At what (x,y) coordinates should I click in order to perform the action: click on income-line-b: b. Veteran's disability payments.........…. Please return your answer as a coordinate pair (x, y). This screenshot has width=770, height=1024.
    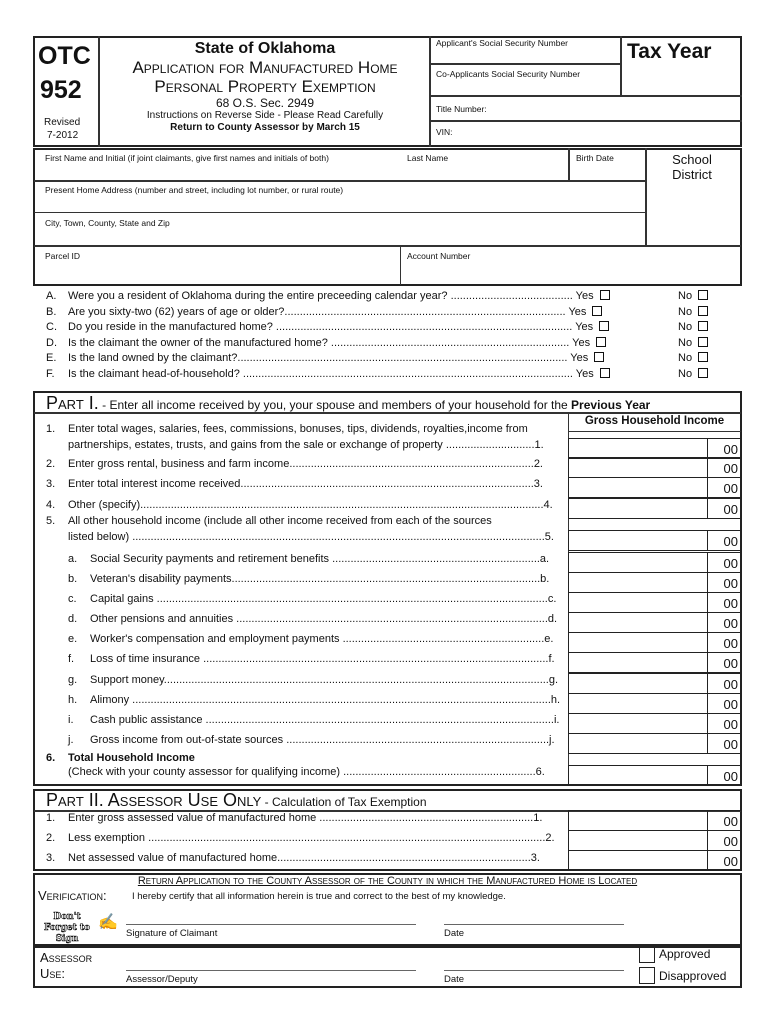
    Looking at the image, I should click on (308, 579).